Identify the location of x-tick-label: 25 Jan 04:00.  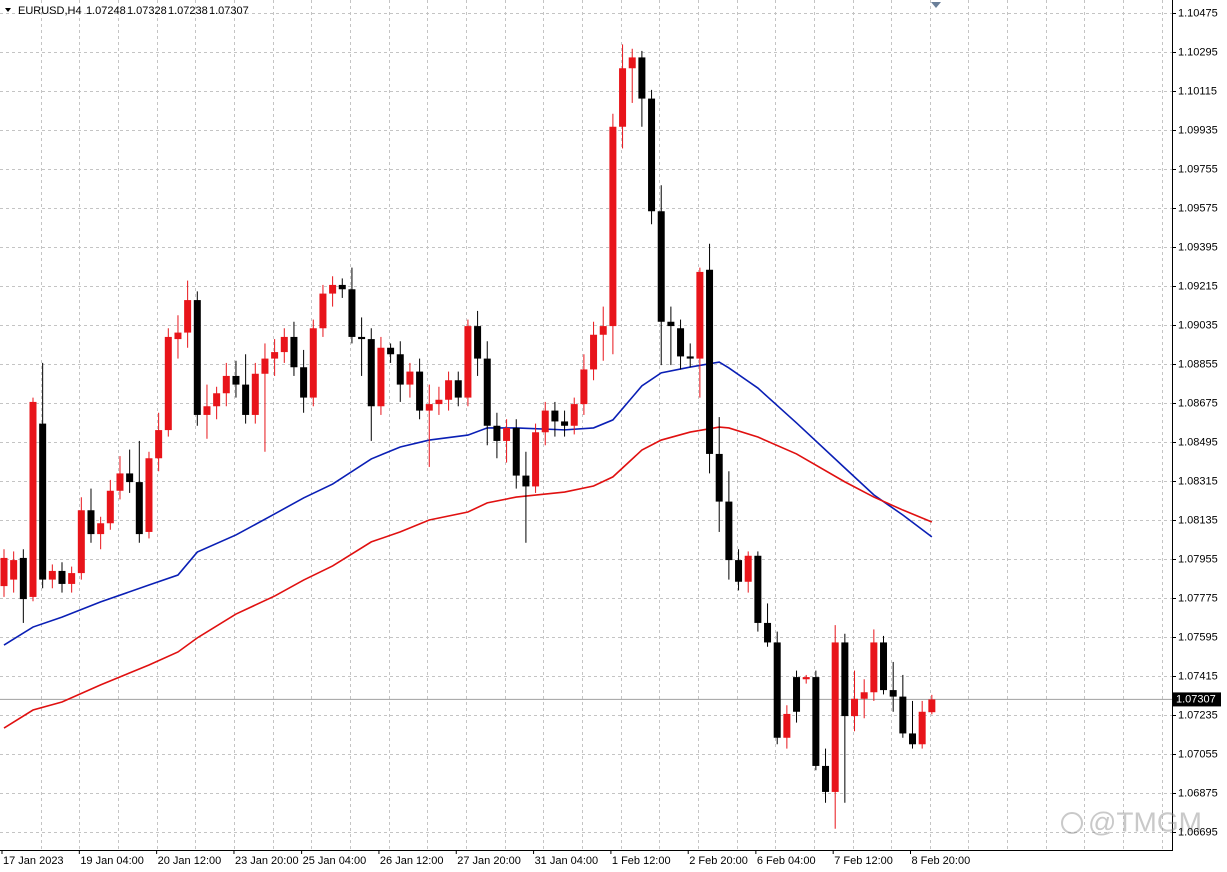
(335, 861).